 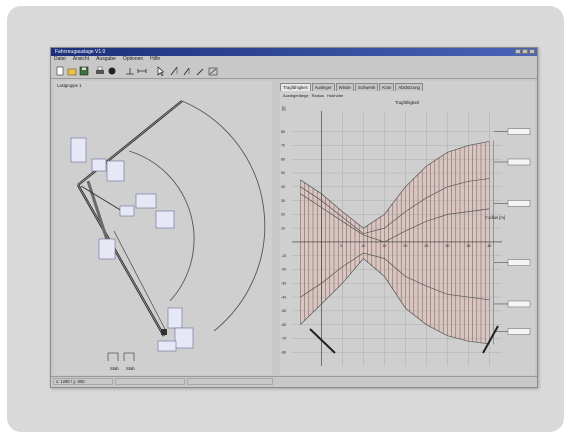 I want to click on crane-figure-1-icon, so click(x=174, y=71).